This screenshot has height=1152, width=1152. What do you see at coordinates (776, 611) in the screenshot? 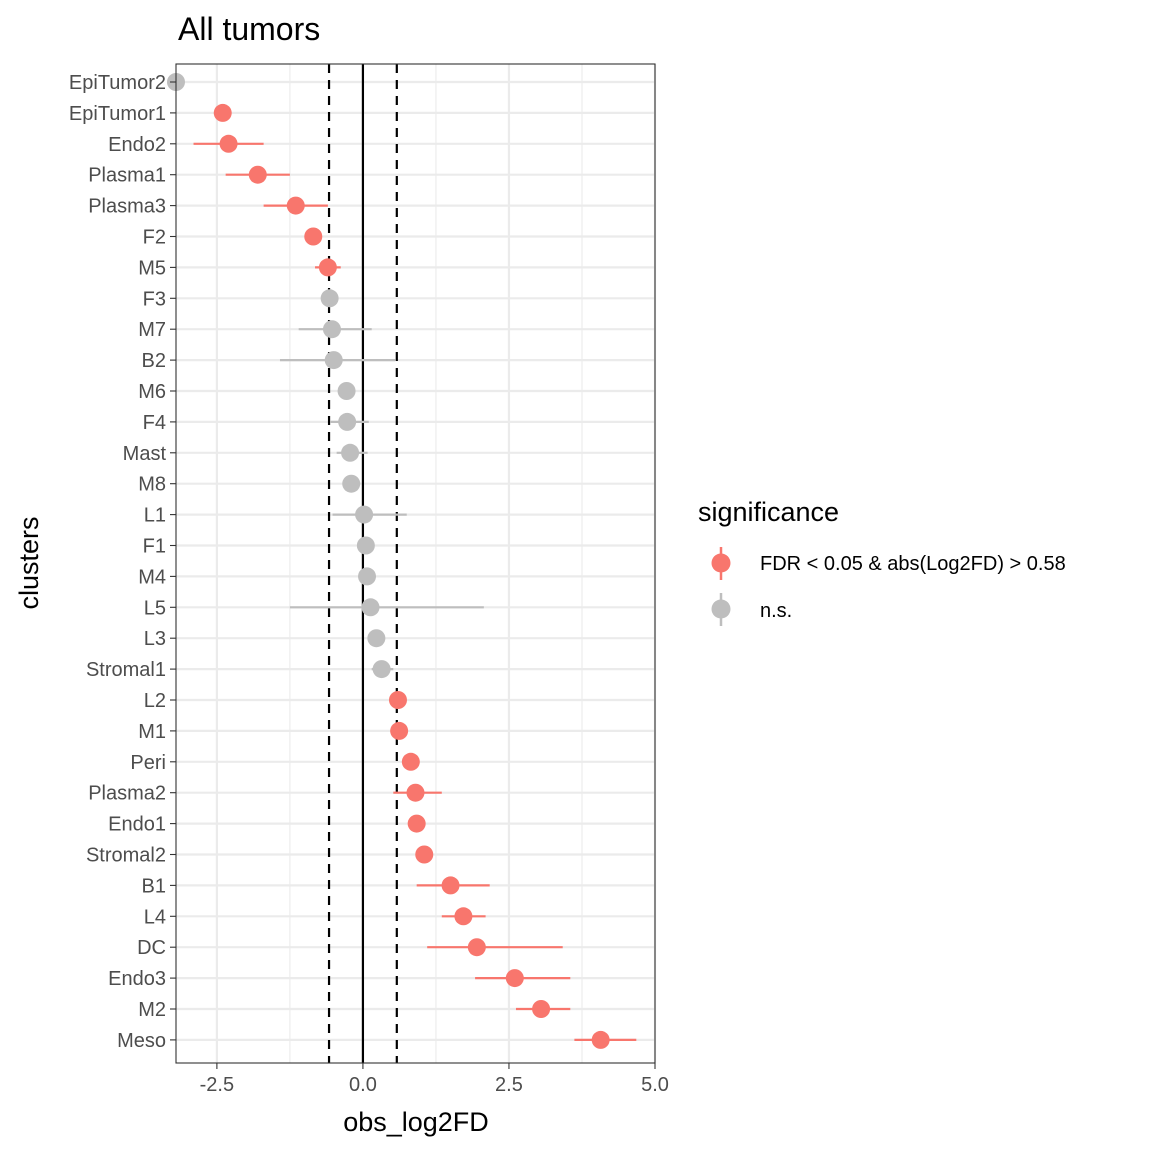
I see `legend-label-ns: n.s.` at bounding box center [776, 611].